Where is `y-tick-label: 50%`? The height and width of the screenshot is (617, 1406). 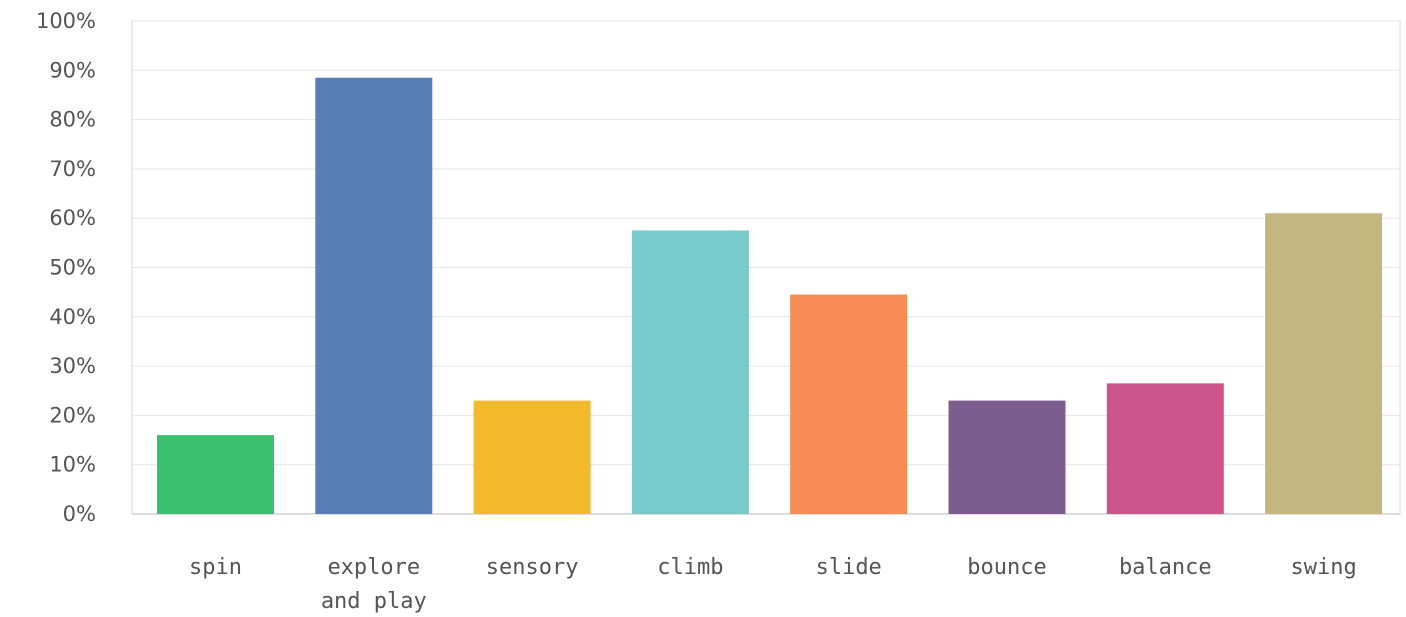
y-tick-label: 50% is located at coordinates (72, 268).